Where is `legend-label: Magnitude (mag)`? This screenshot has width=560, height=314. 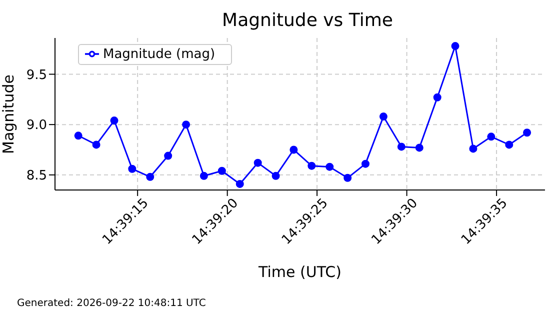
legend-label: Magnitude (mag) is located at coordinates (159, 54).